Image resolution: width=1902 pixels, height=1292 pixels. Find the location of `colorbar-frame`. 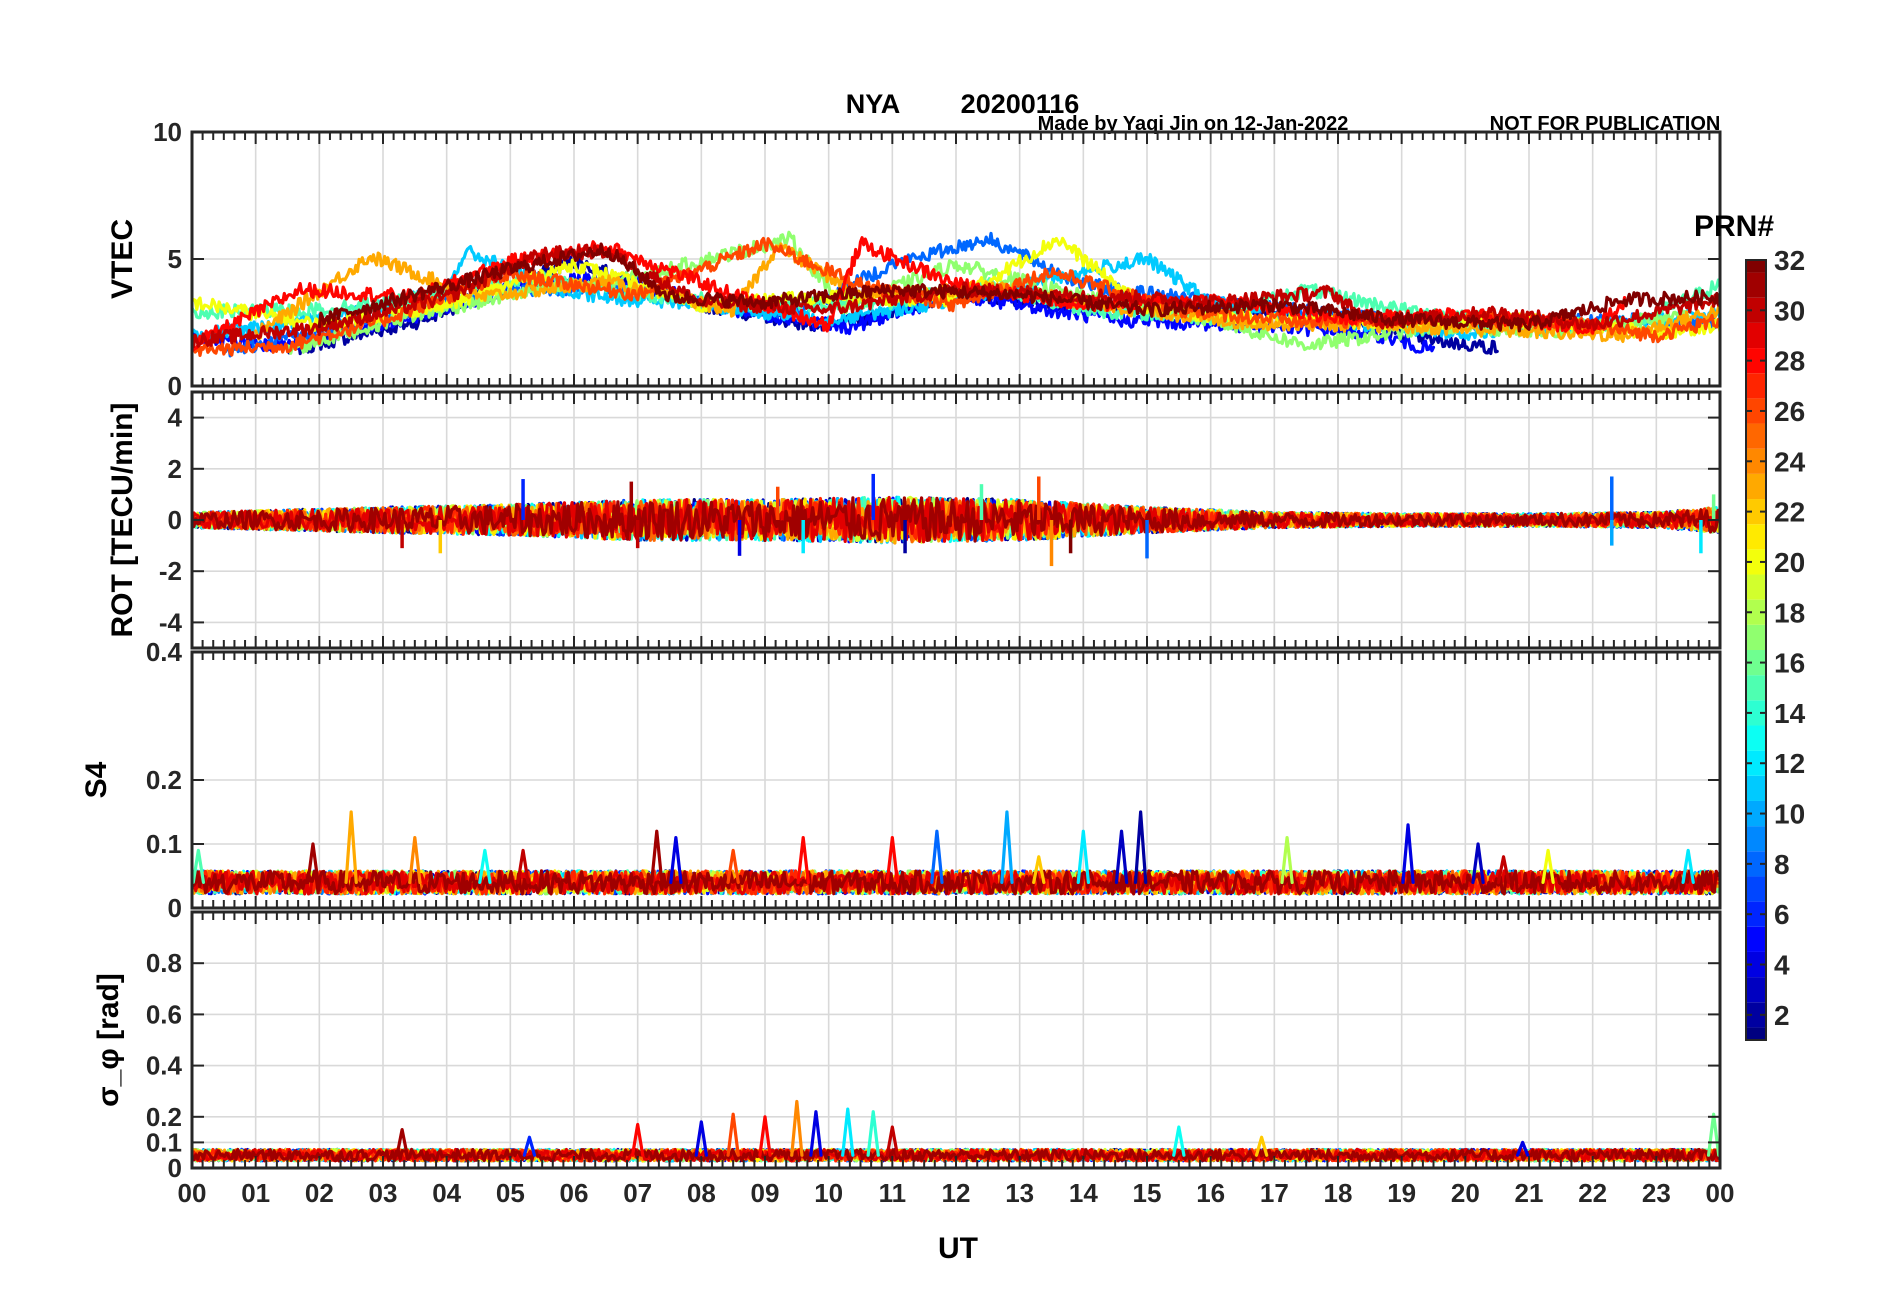

colorbar-frame is located at coordinates (1756, 650).